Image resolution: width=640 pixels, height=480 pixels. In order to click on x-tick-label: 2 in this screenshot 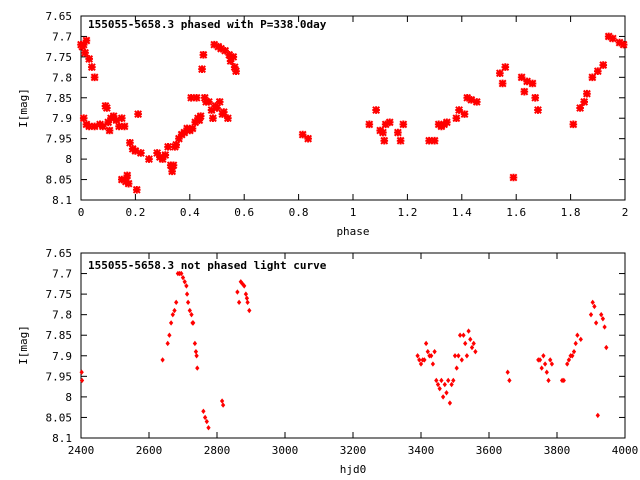, I will do `click(625, 212)`.